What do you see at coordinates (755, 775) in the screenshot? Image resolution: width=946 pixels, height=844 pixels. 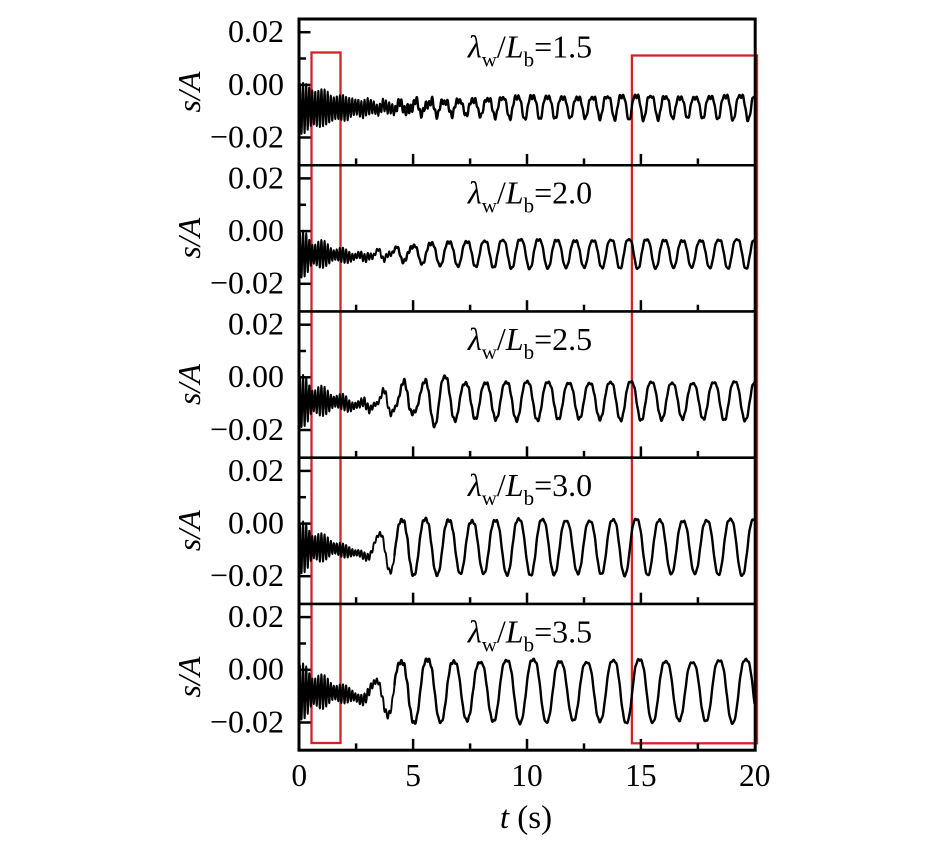 I see `svg-text: 20` at bounding box center [755, 775].